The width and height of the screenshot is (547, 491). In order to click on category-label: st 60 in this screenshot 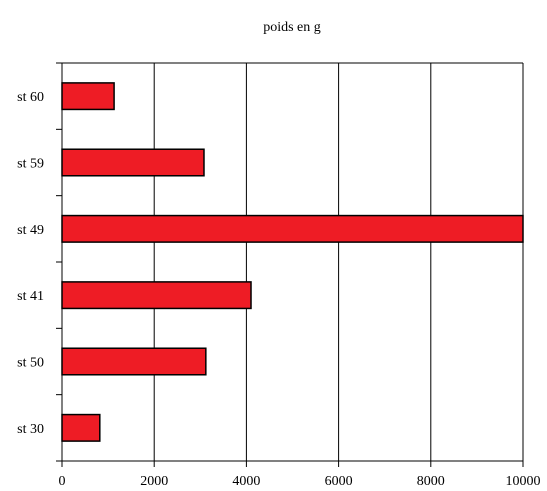, I will do `click(30, 97)`.